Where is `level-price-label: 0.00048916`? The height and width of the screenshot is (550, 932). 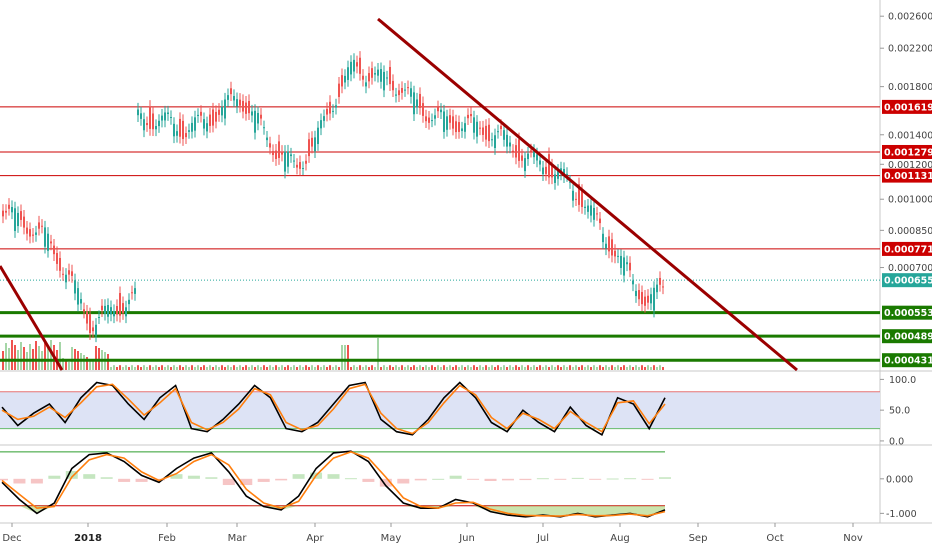 level-price-label: 0.00048916 is located at coordinates (908, 337).